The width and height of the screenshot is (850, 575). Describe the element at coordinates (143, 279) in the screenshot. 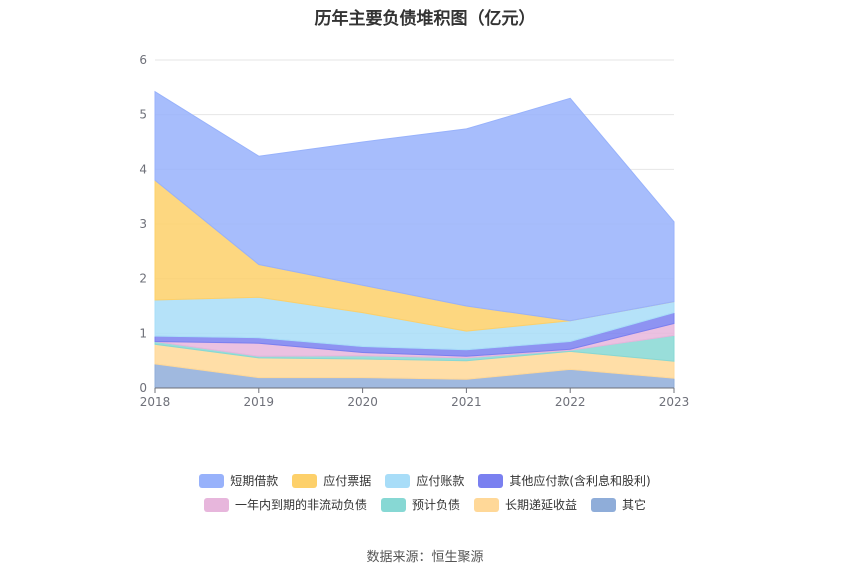

I see `y-tick-label: 2` at that location.